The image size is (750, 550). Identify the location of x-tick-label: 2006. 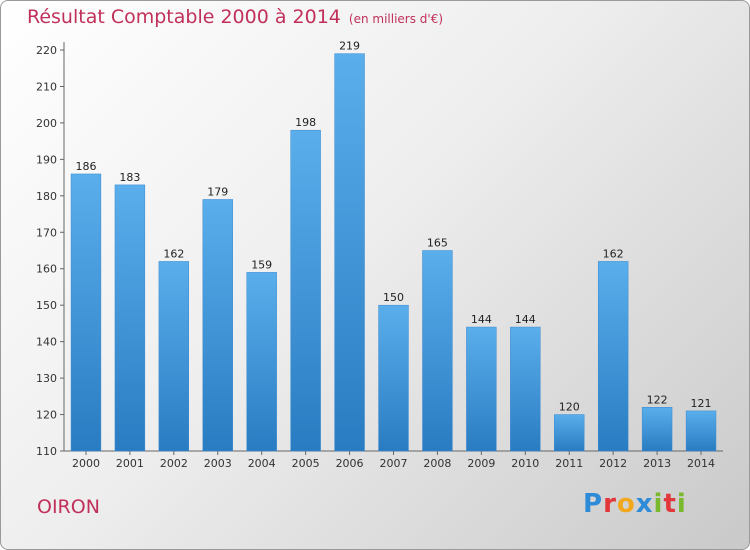
(350, 463).